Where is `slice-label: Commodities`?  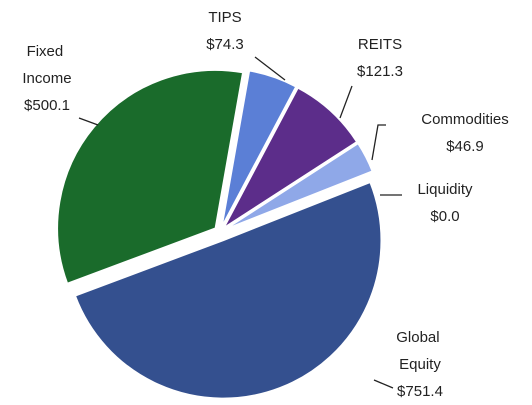
slice-label: Commodities is located at coordinates (465, 119).